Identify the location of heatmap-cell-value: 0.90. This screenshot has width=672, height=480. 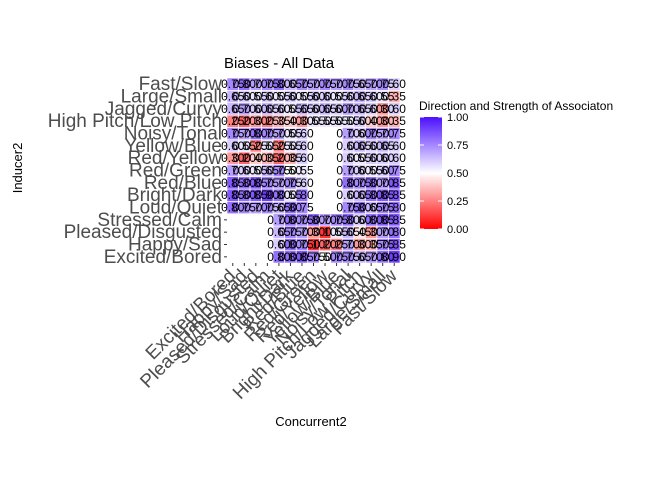
(395, 257).